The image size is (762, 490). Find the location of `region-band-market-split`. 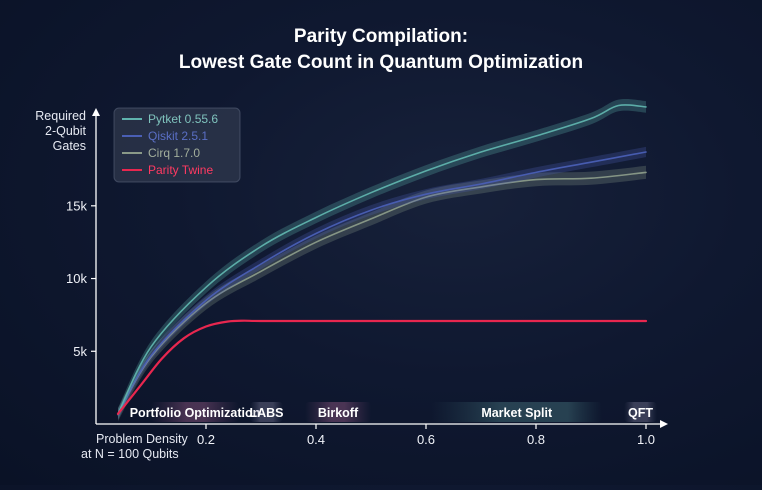

region-band-market-split is located at coordinates (516, 412).